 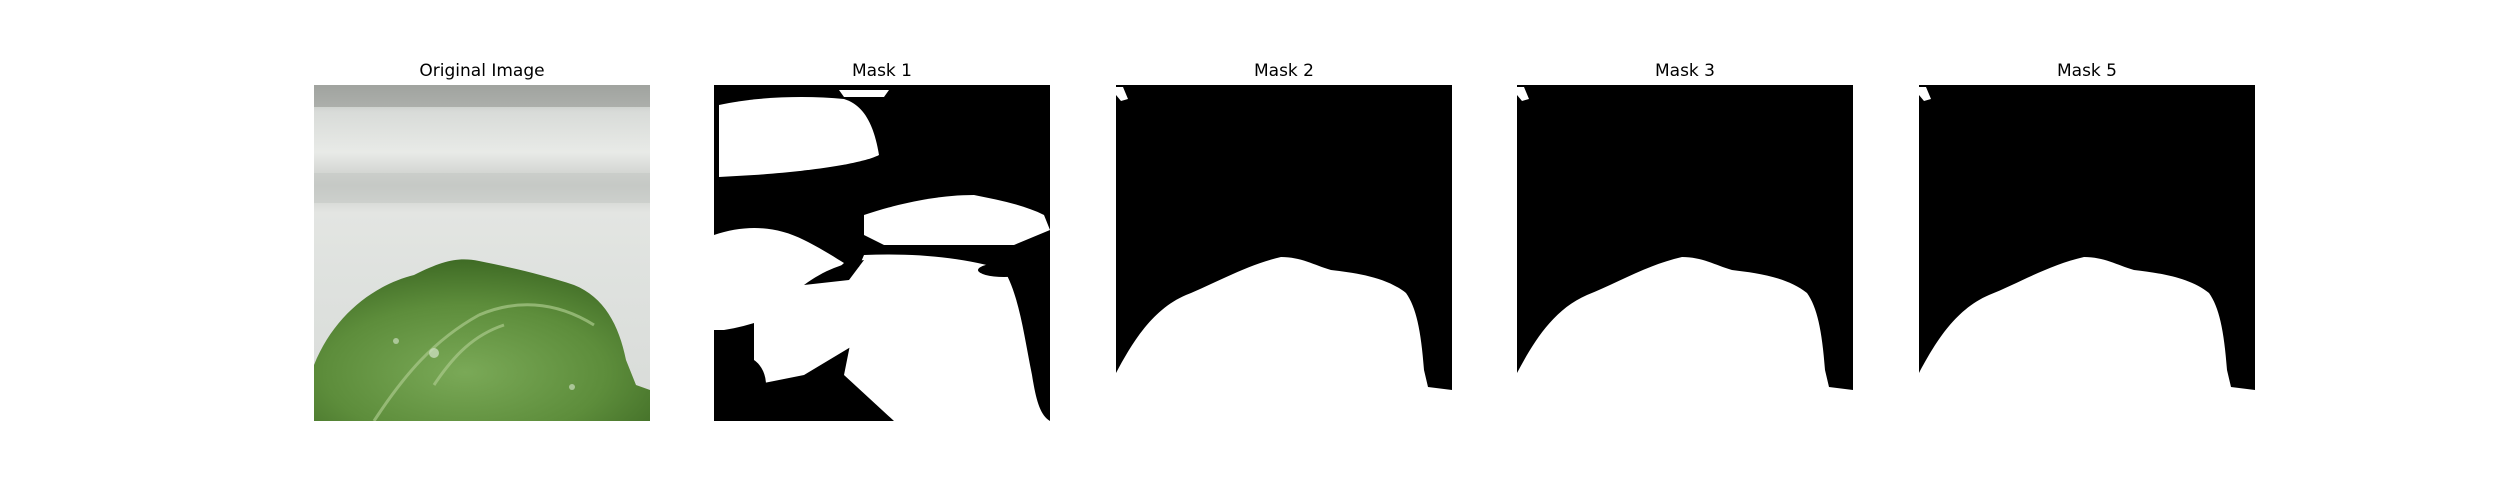 What do you see at coordinates (1283, 71) in the screenshot?
I see `panel-title-mask-2: Mask 2` at bounding box center [1283, 71].